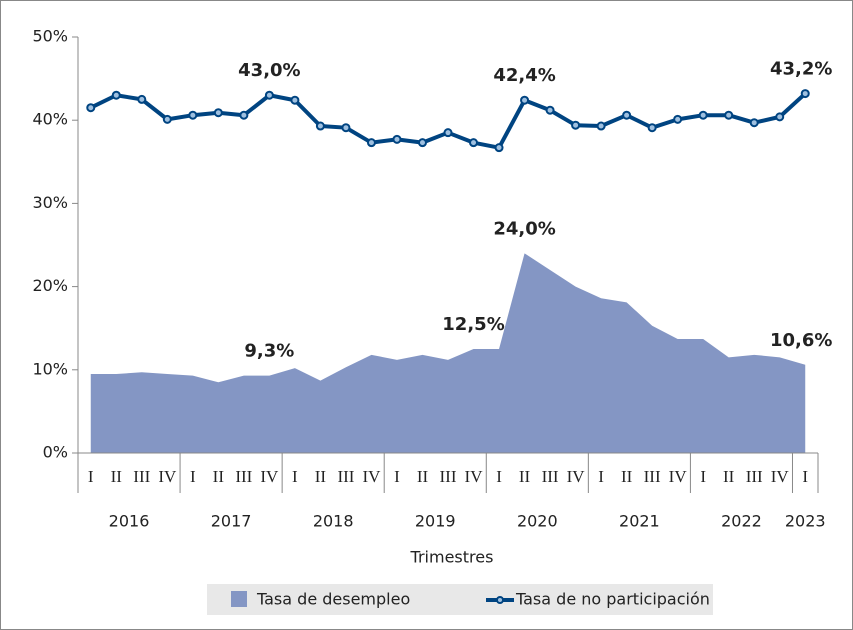  What do you see at coordinates (473, 324) in the screenshot?
I see `value-label: 12,5%` at bounding box center [473, 324].